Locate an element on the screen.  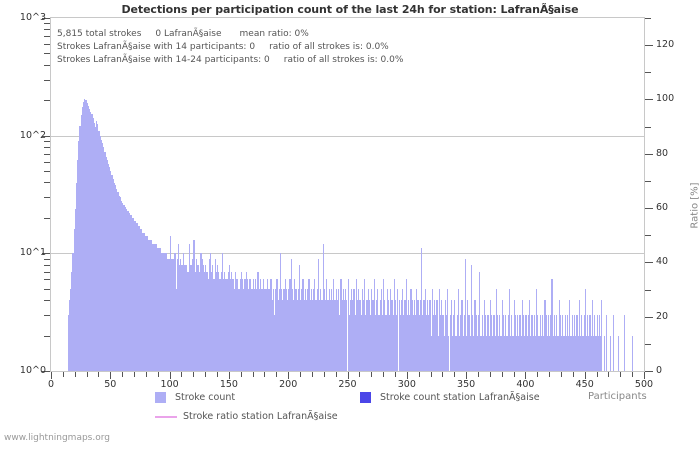
y-axis-left-title: Count is located at coordinates (0, 186).